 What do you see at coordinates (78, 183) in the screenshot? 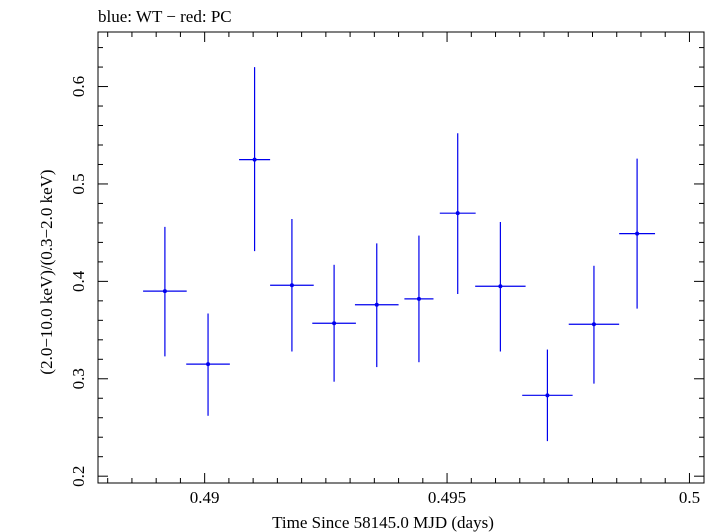
I see `y-tick-label: 0.5` at bounding box center [78, 183].